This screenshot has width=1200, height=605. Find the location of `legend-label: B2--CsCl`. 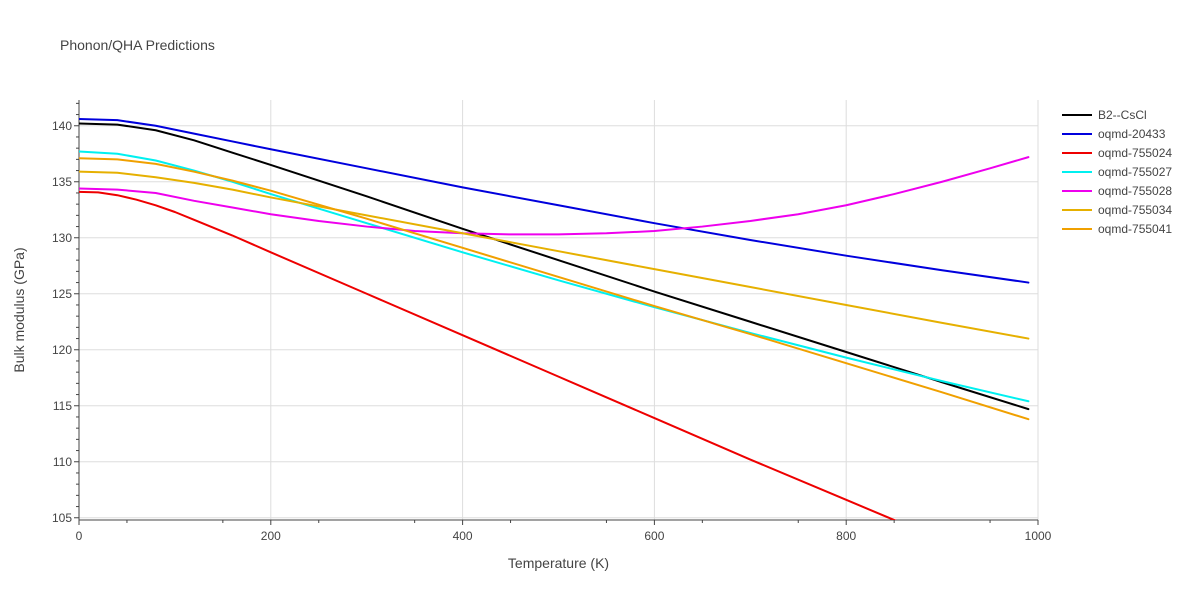

legend-label: B2--CsCl is located at coordinates (1122, 115).